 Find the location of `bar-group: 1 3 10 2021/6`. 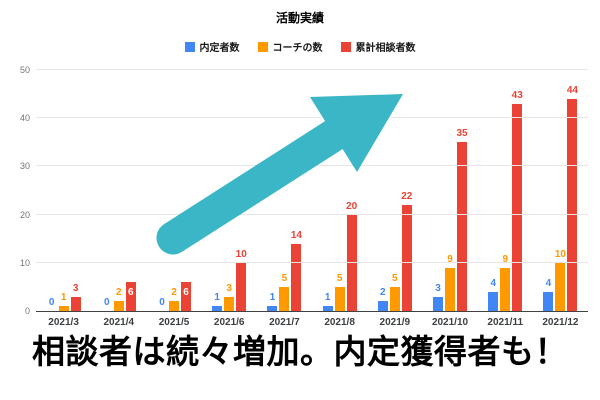

bar-group: 1 3 10 2021/6 is located at coordinates (229, 199).